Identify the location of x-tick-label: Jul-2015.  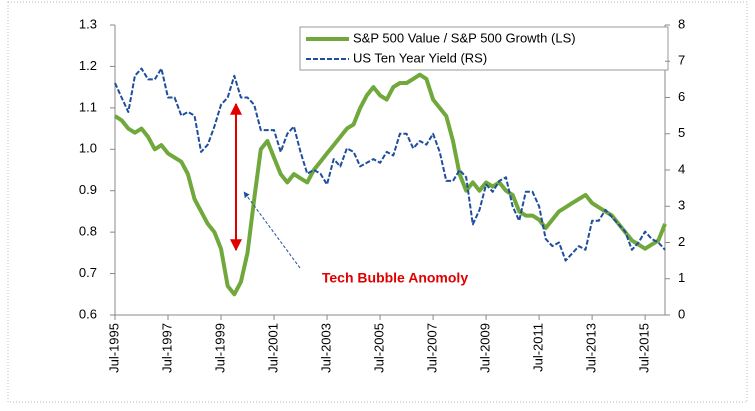
(644, 348).